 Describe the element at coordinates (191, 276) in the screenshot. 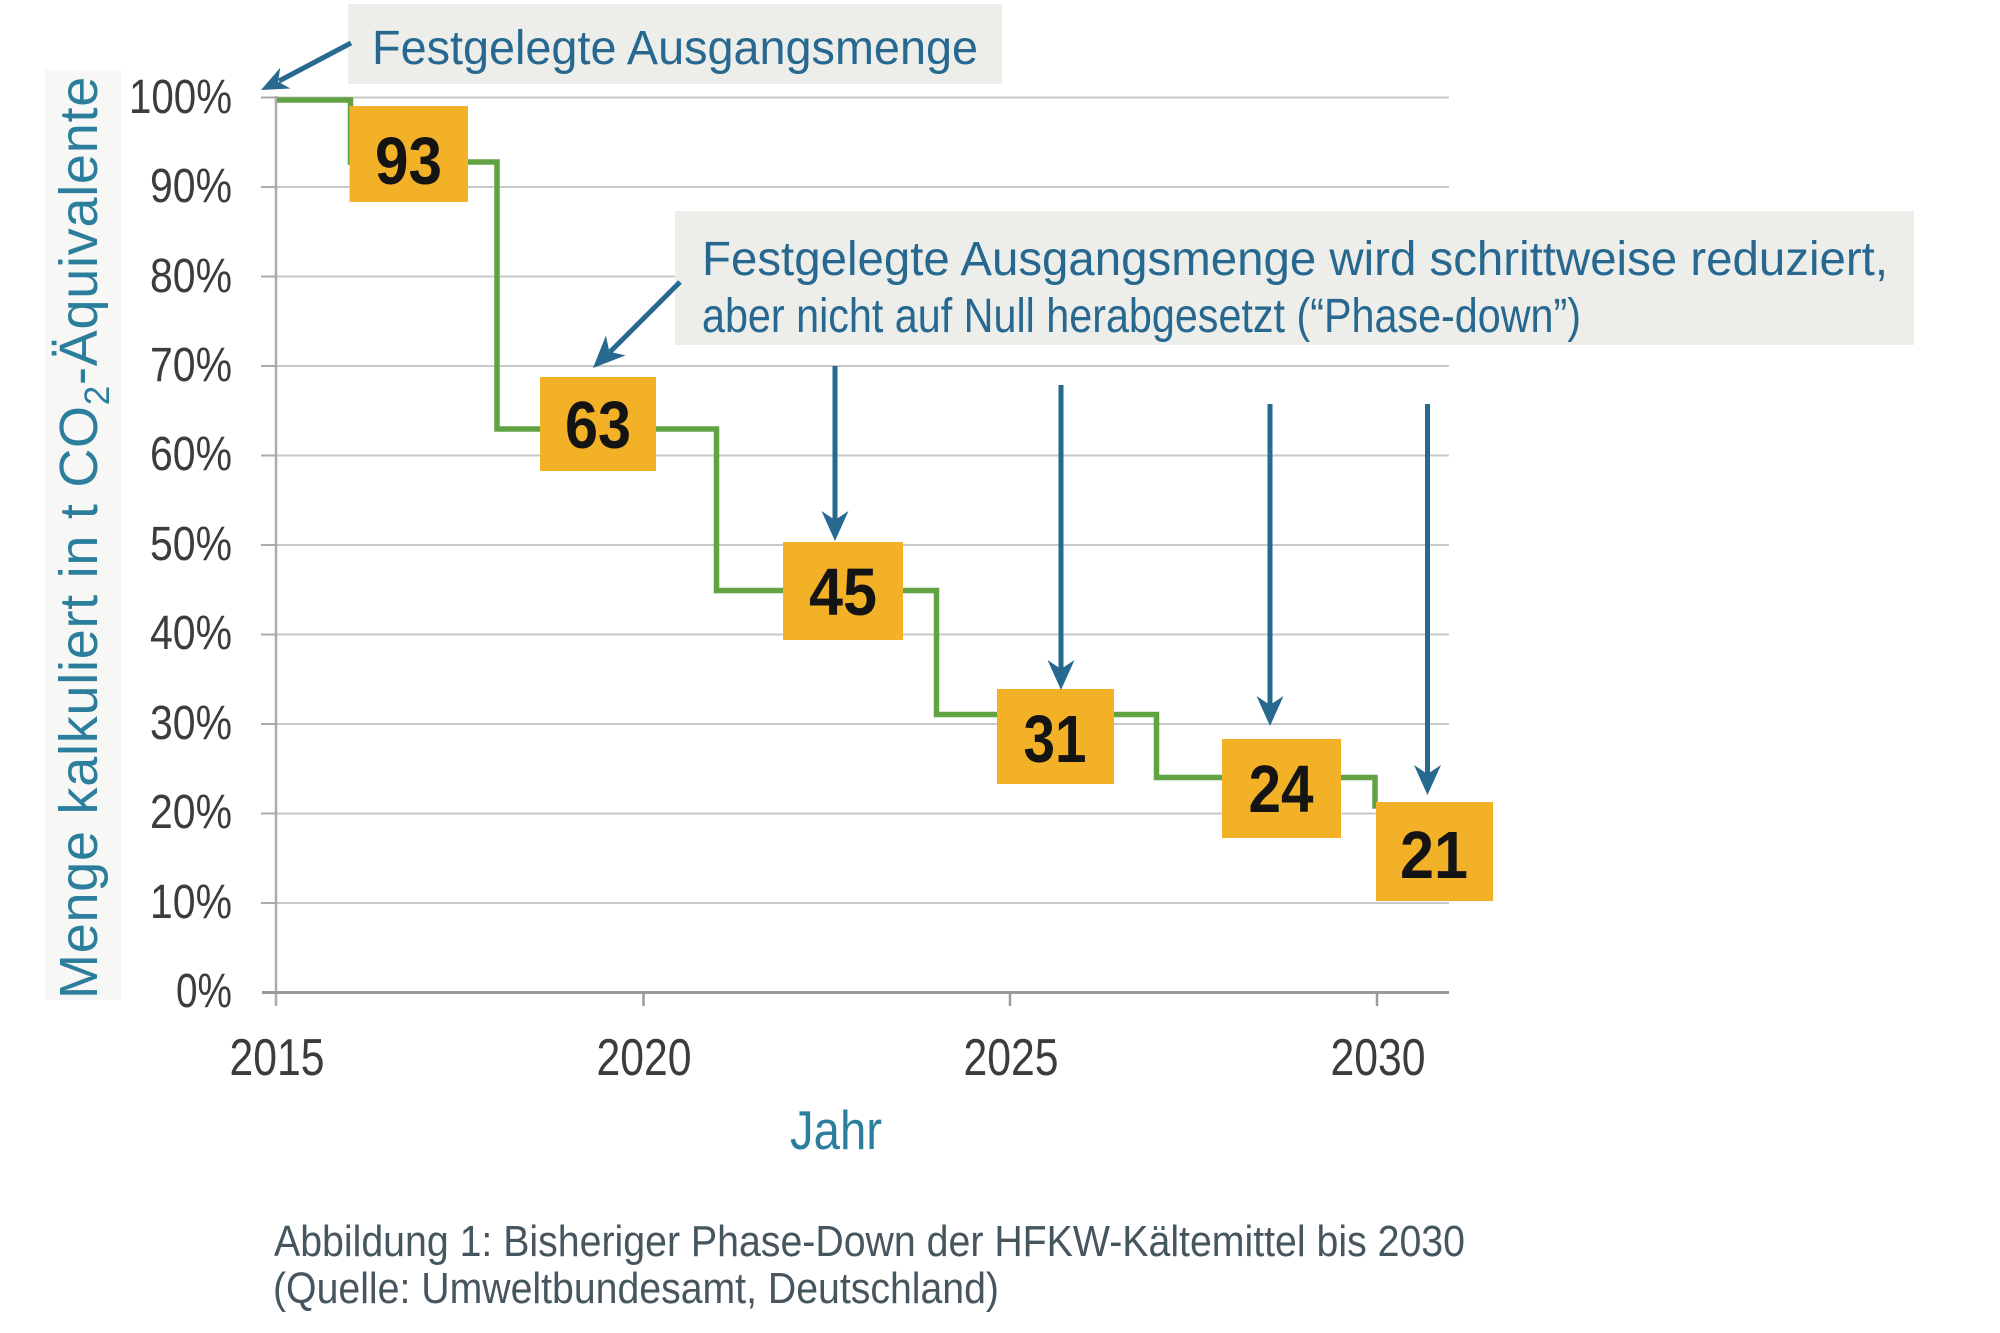

I see `svg-text: 80%` at that location.